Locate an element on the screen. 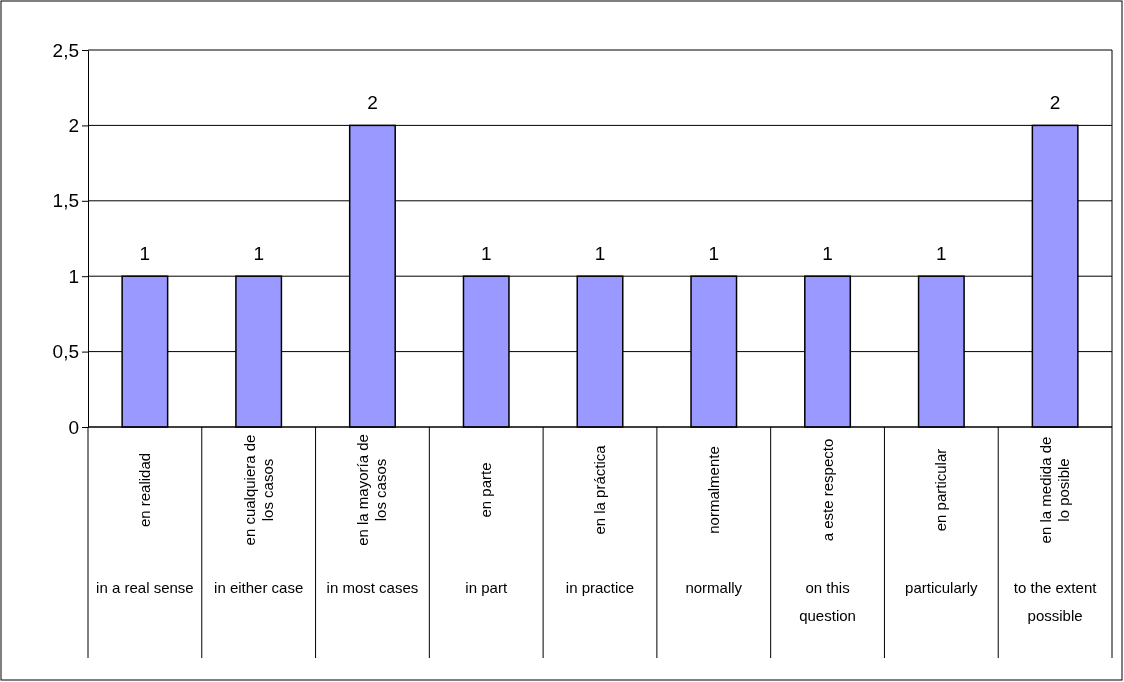 Image resolution: width=1124 pixels, height=682 pixels. category-label: en particular particularly is located at coordinates (941, 522).